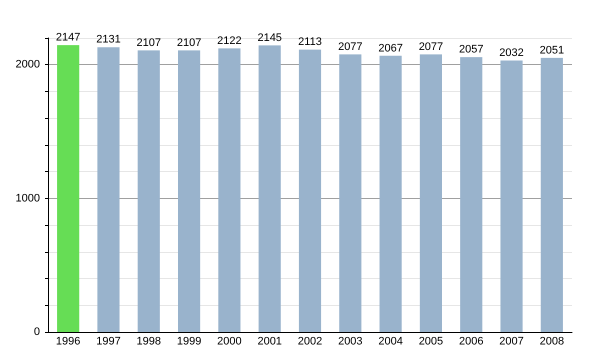 The height and width of the screenshot is (350, 600). I want to click on x-tick-label: 2000, so click(229, 342).